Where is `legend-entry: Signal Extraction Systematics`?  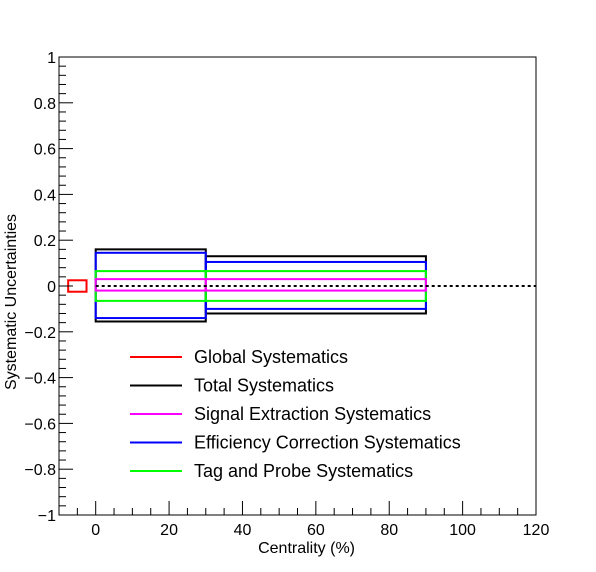
legend-entry: Signal Extraction Systematics is located at coordinates (312, 414).